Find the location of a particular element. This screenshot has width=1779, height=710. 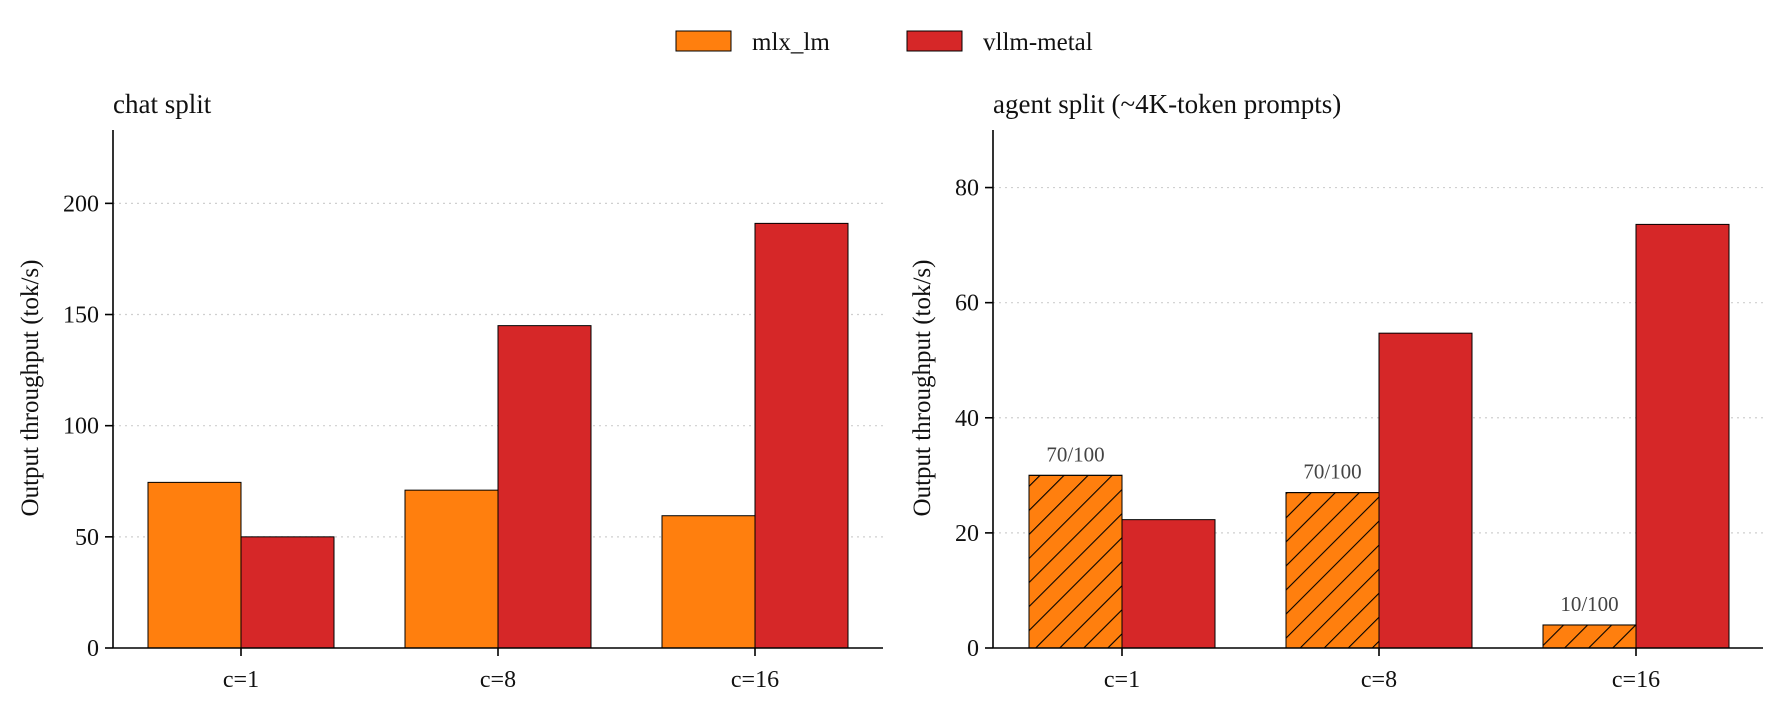

y-tick-labels: 0 50 100 150 200 is located at coordinates (81, 426).